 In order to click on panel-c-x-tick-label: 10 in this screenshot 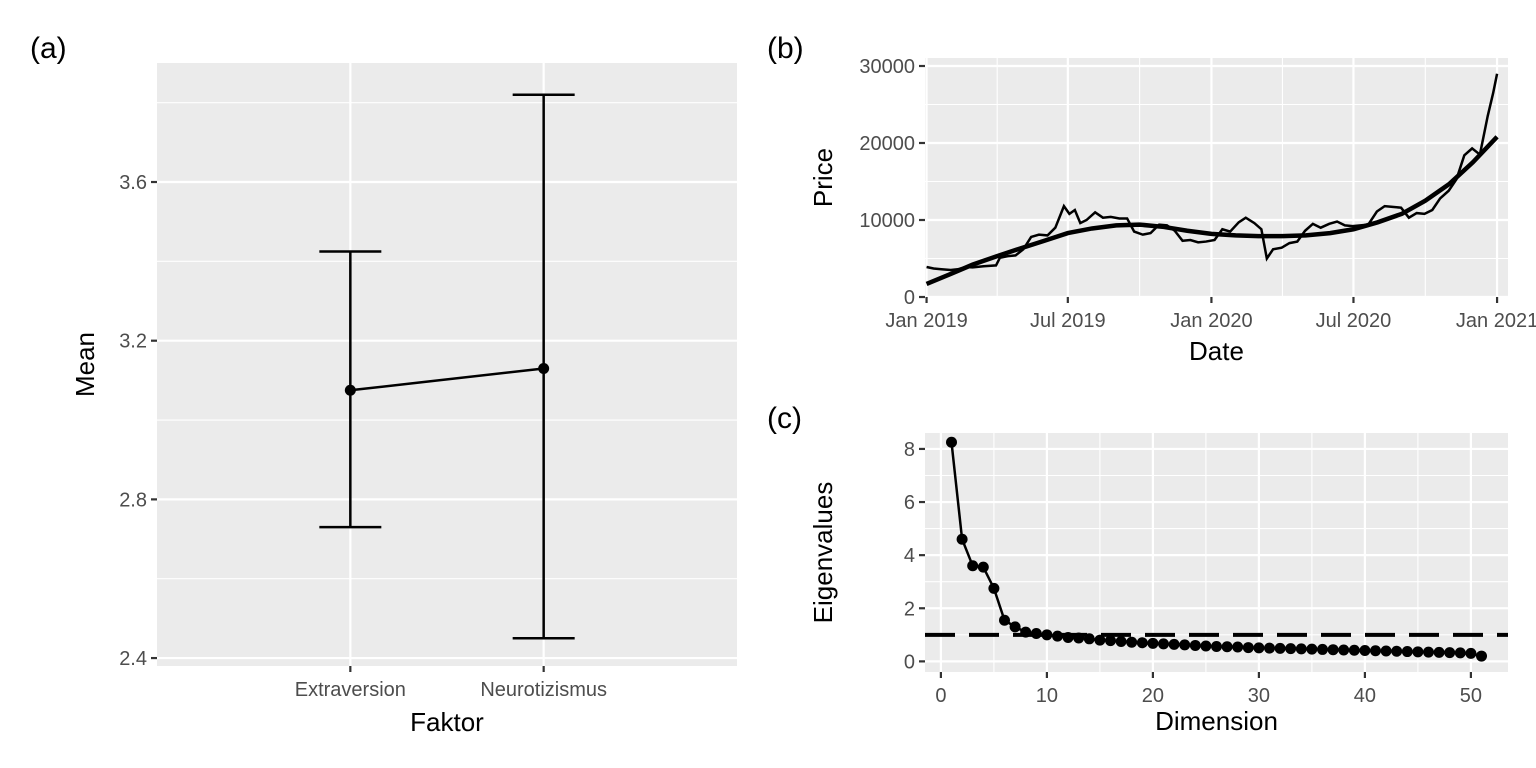, I will do `click(1047, 696)`.